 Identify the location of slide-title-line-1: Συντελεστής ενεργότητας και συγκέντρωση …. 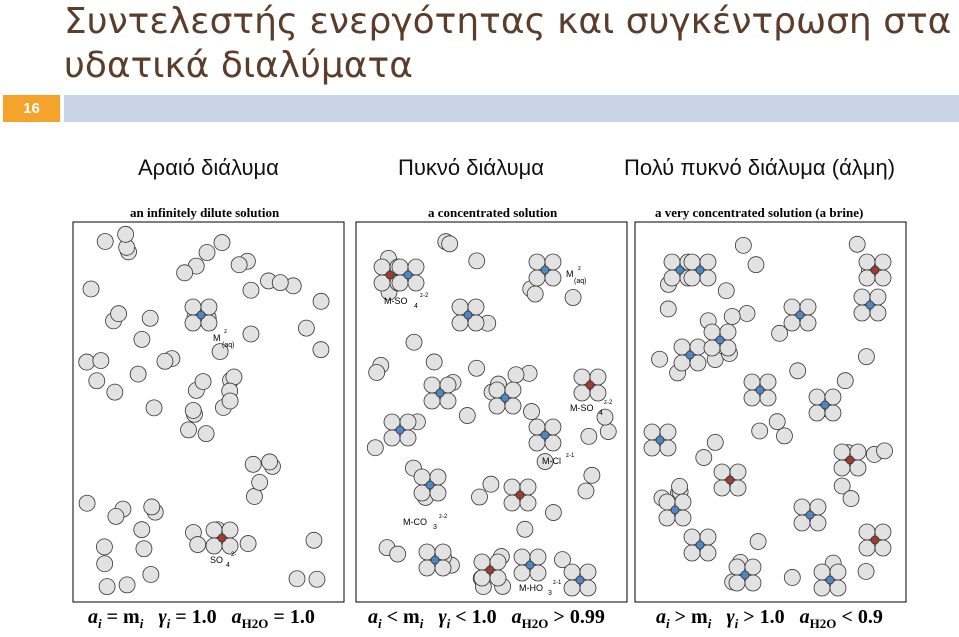
(508, 21).